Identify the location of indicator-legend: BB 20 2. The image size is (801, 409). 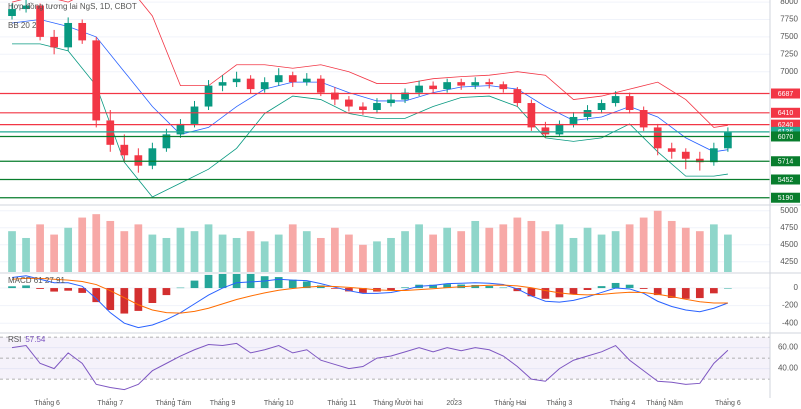
(22, 25).